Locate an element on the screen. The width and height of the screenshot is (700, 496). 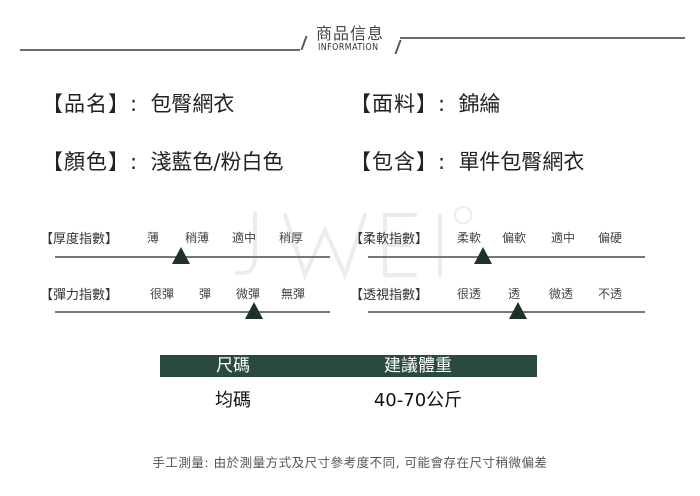
header-slash-right is located at coordinates (398, 47).